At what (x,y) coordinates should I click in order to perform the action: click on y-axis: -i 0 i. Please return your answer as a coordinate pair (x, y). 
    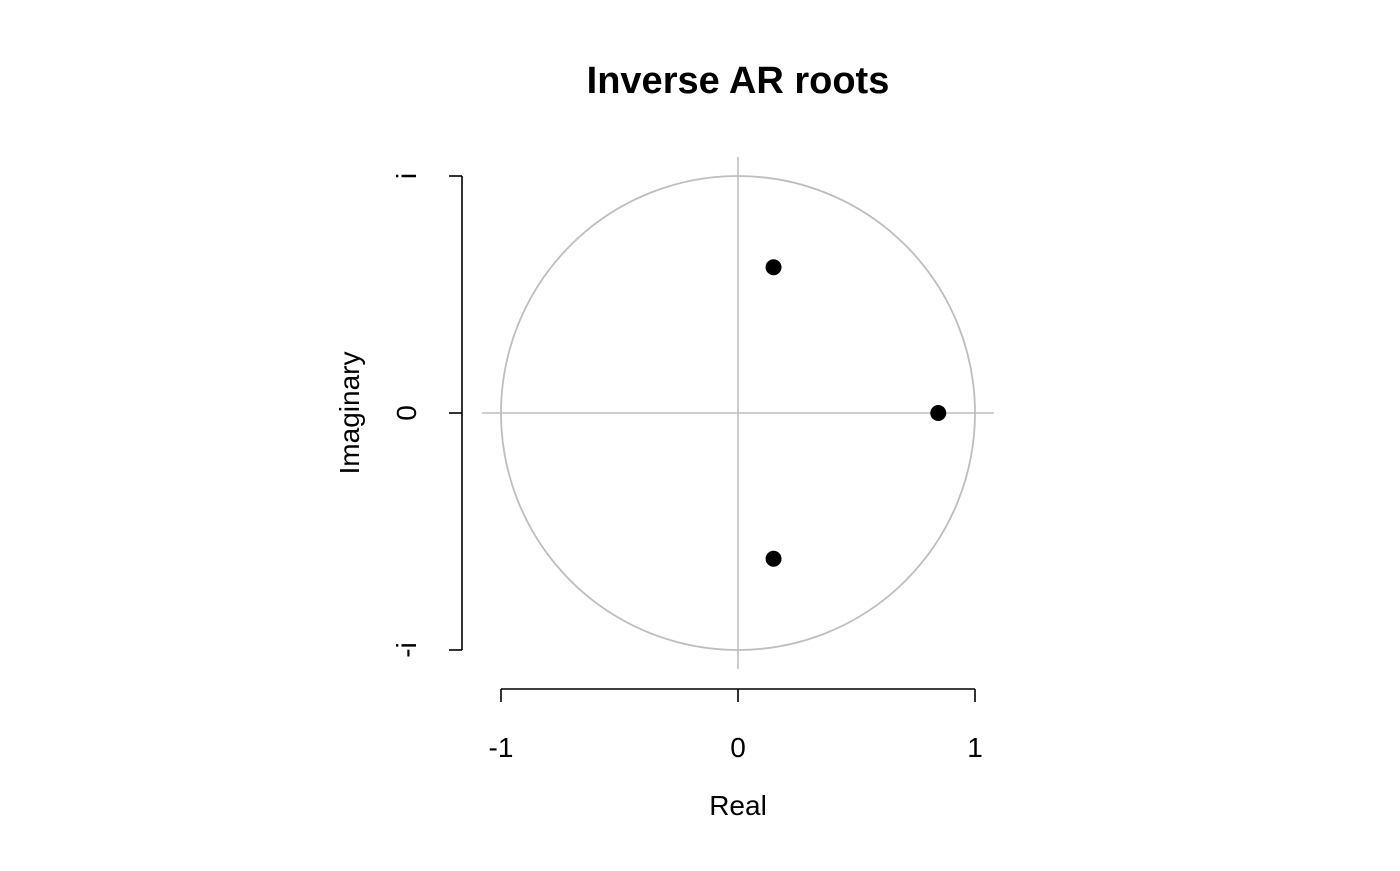
    Looking at the image, I should click on (427, 415).